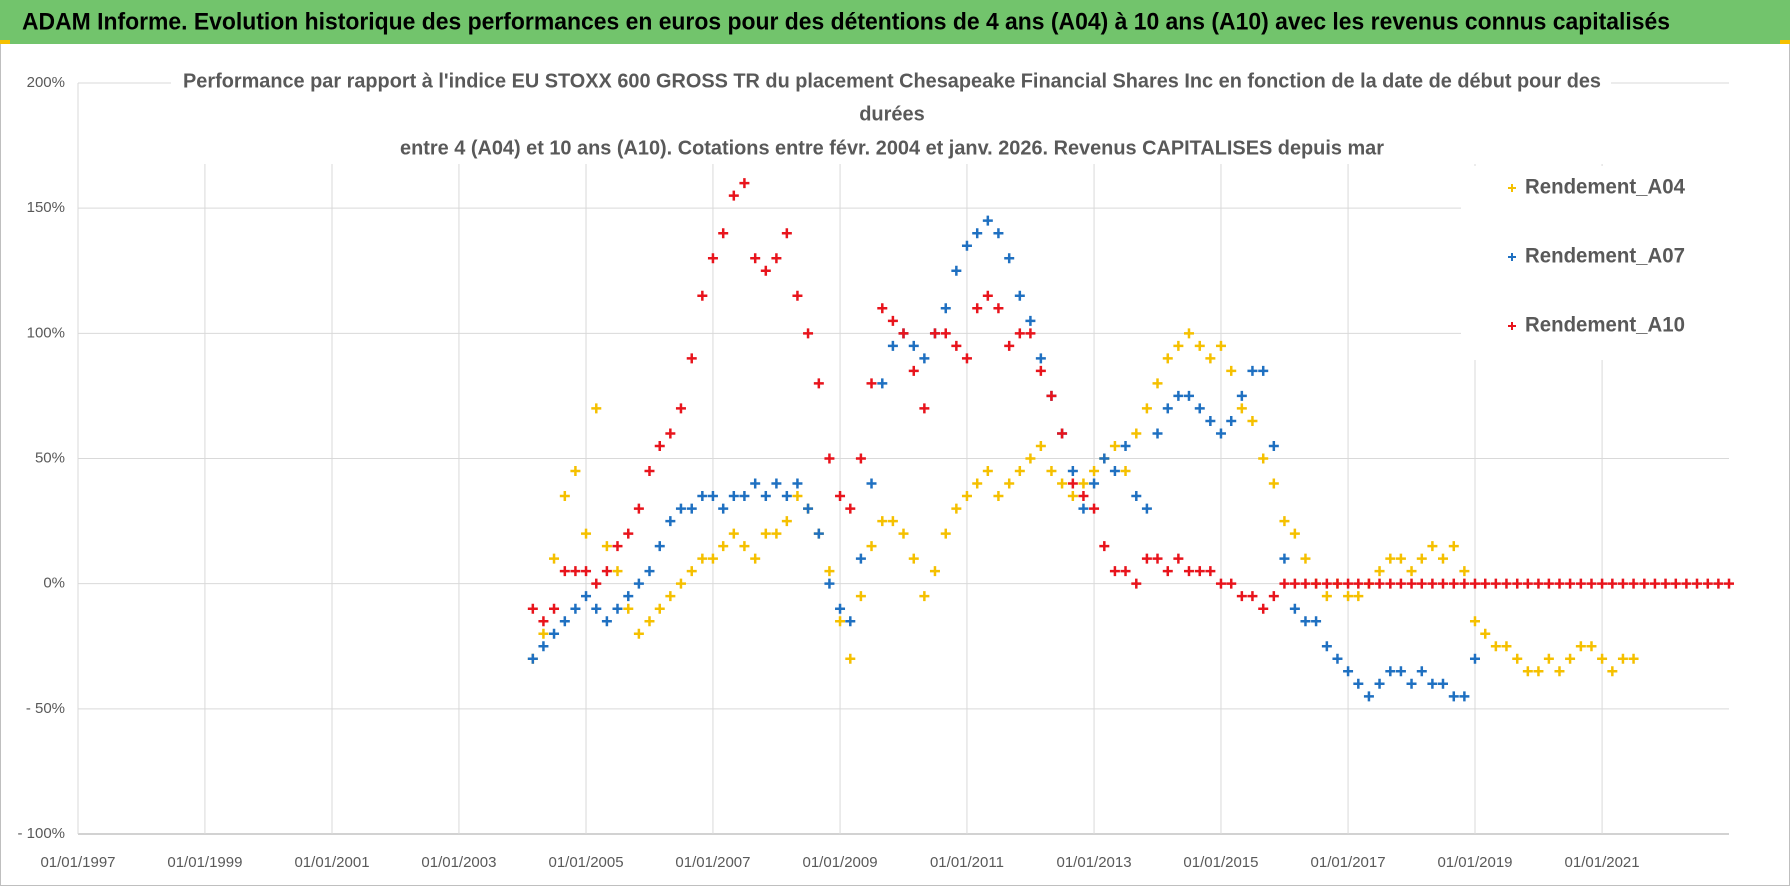  What do you see at coordinates (585, 862) in the screenshot?
I see `x-tick-label: 01/01/2005` at bounding box center [585, 862].